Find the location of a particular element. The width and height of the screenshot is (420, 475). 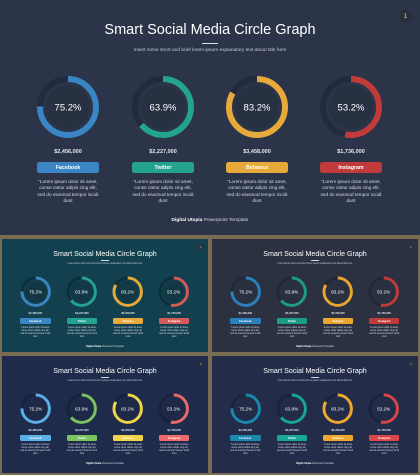

progress-ring-twitter: 63.9% is located at coordinates (82, 291).